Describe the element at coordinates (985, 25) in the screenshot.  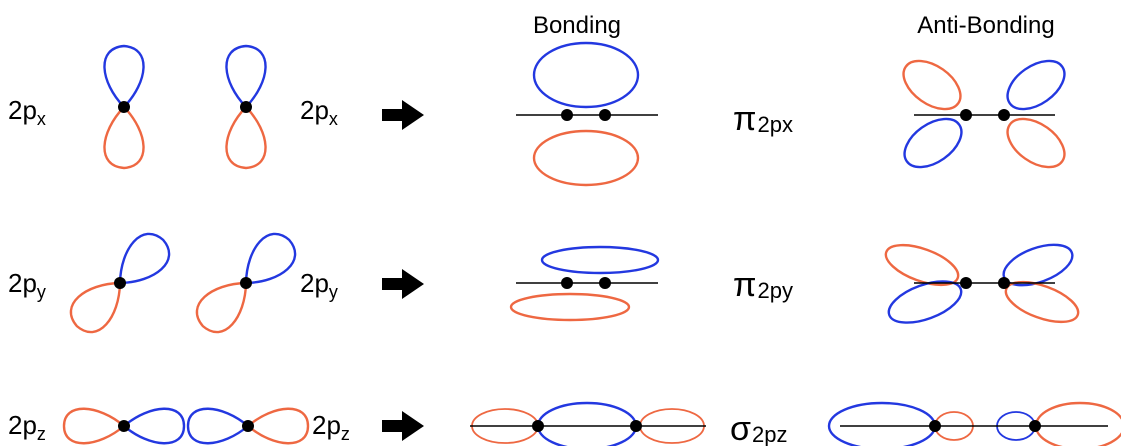
I see `antibonding-header: Anti-Bonding` at that location.